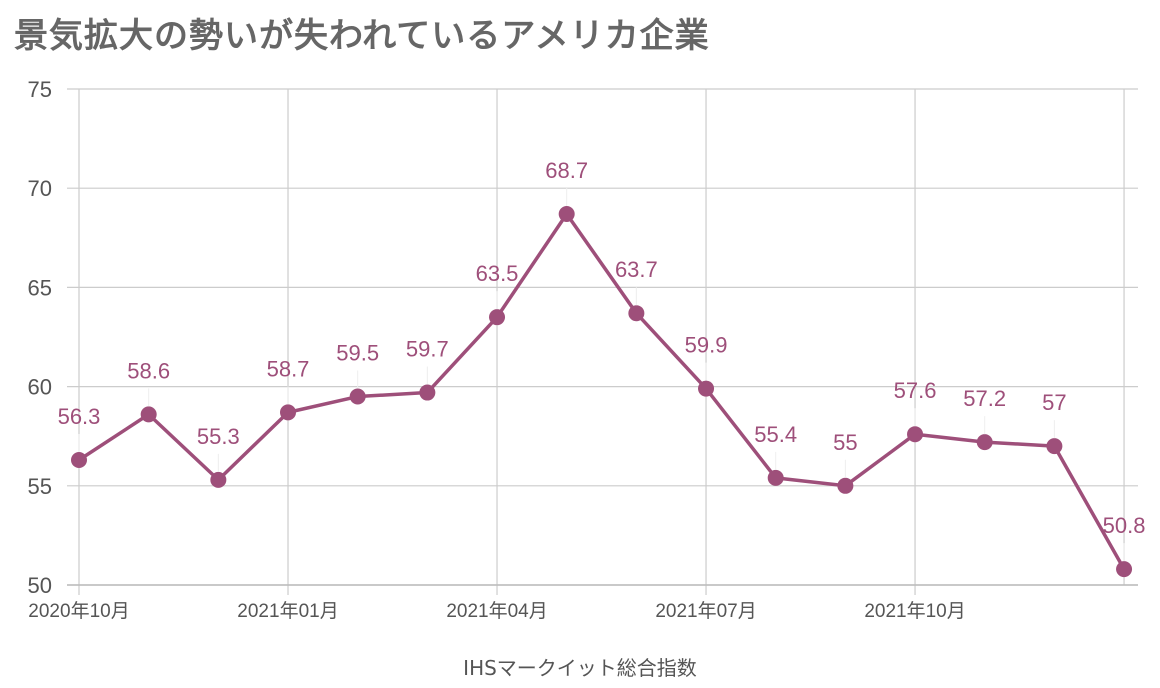 The image size is (1160, 688). I want to click on x-tick-label: 2021年10月, so click(914, 611).